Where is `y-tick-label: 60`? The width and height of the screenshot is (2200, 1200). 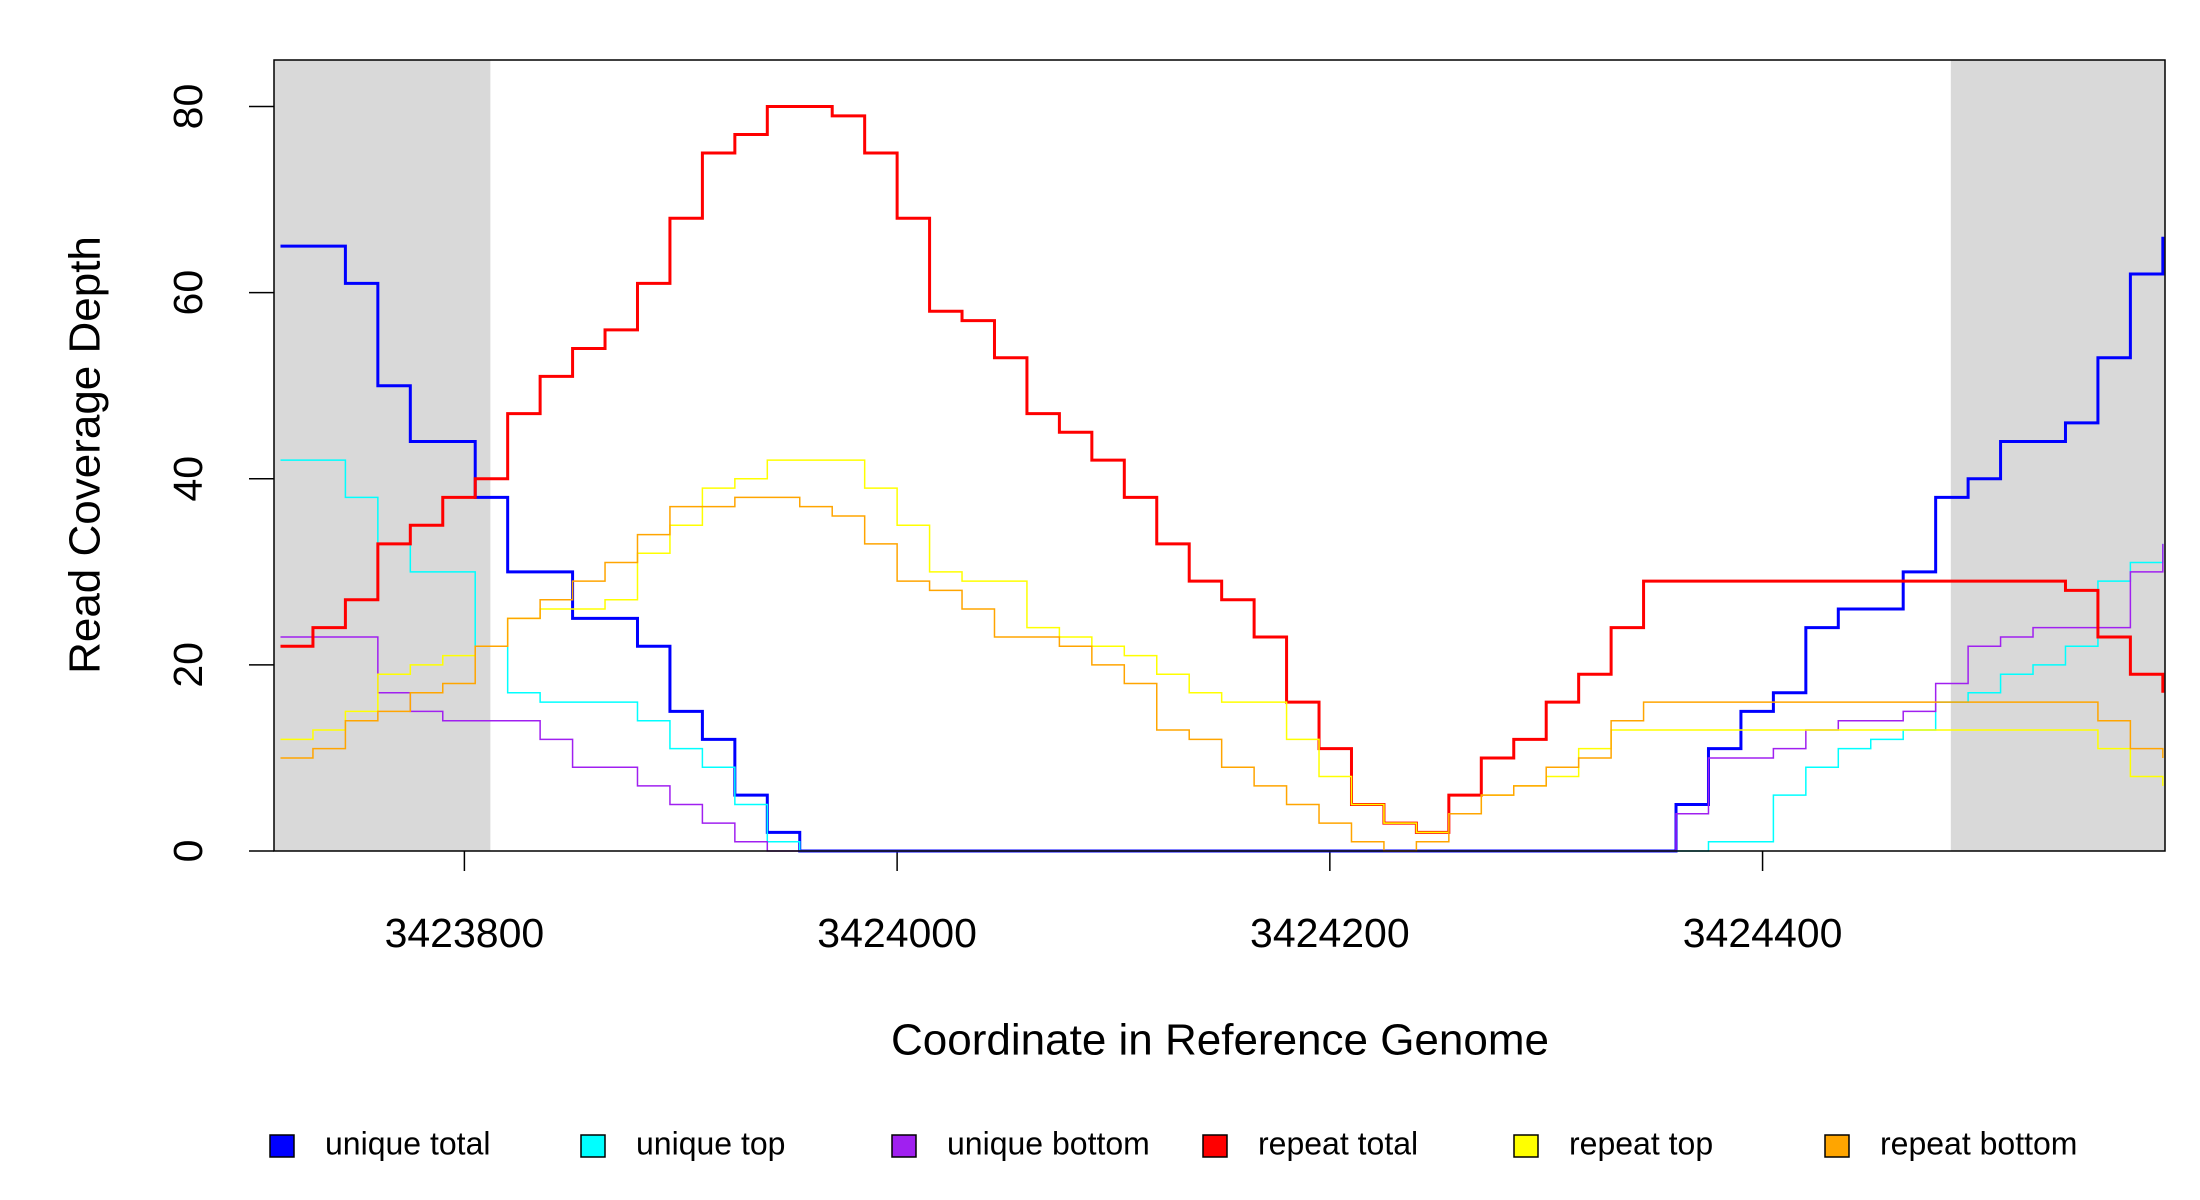
y-tick-label: 60 is located at coordinates (188, 293).